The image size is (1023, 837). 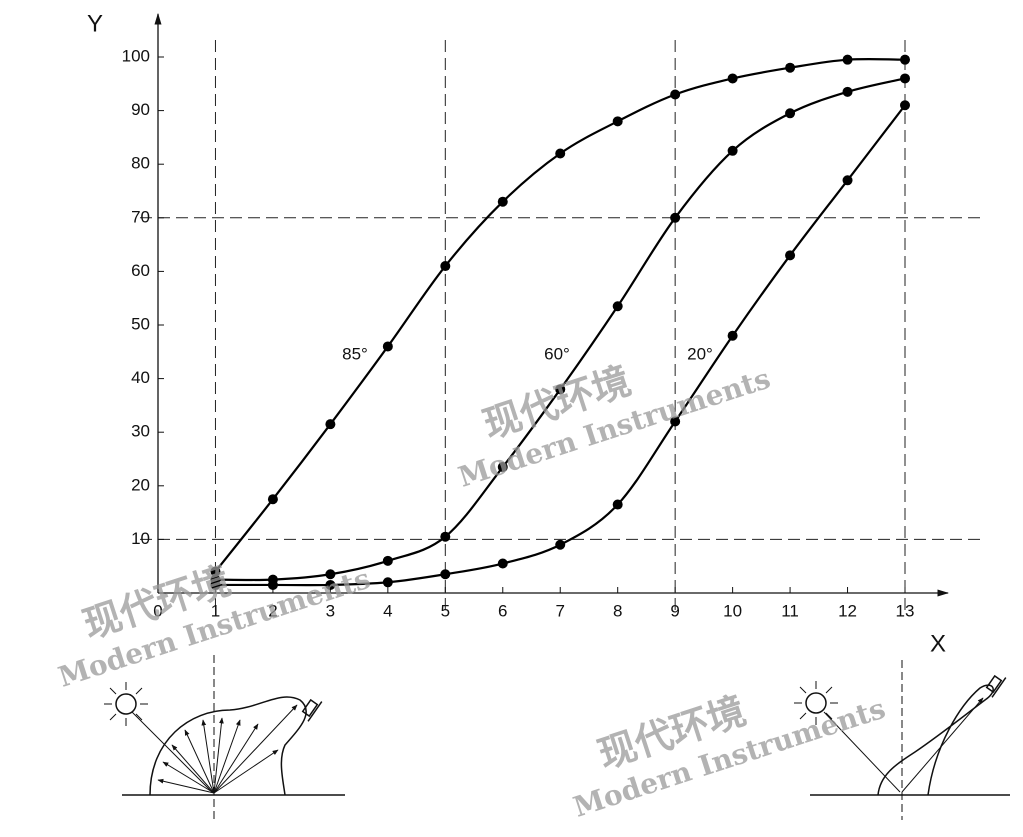 What do you see at coordinates (140, 377) in the screenshot?
I see `y-tick-label: 40` at bounding box center [140, 377].